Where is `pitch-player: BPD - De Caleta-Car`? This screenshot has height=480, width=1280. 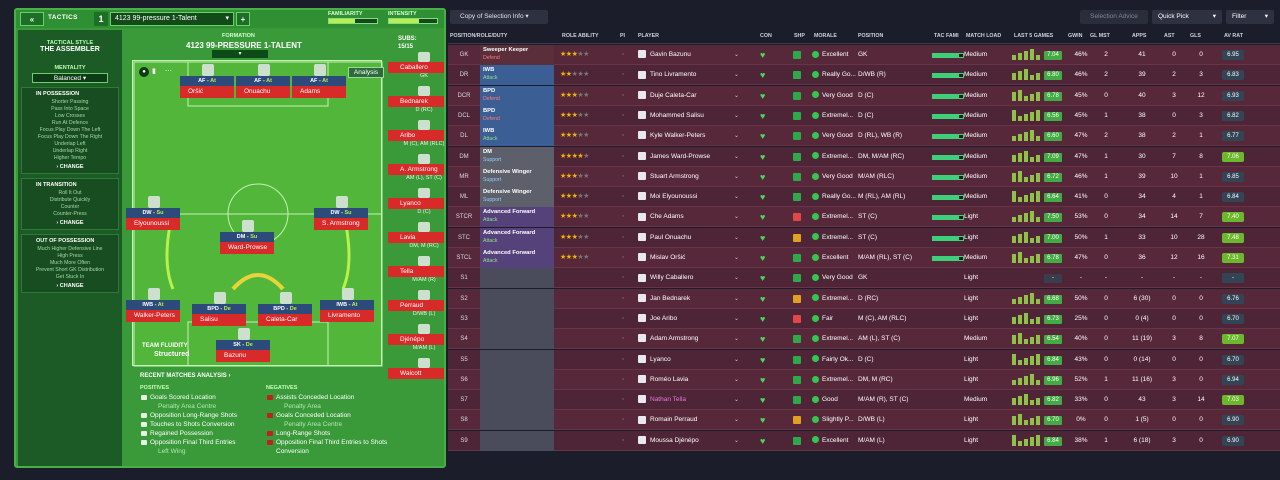
pitch-player: BPD - De Caleta-Car is located at coordinates (285, 311).